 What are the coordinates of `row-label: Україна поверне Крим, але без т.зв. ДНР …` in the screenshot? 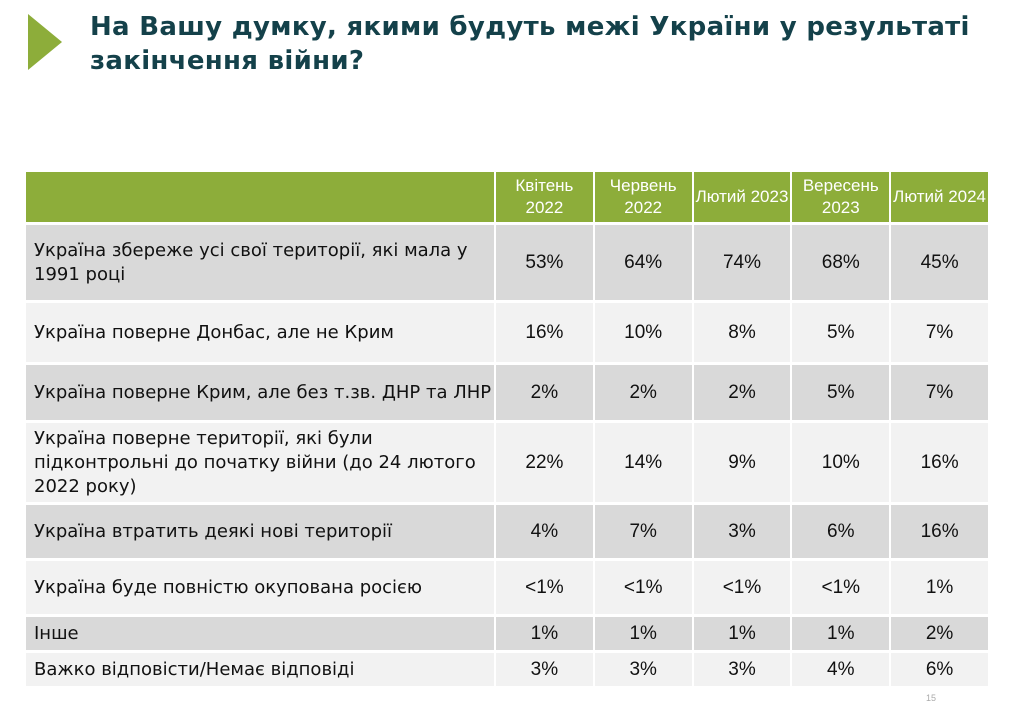 It's located at (260, 391).